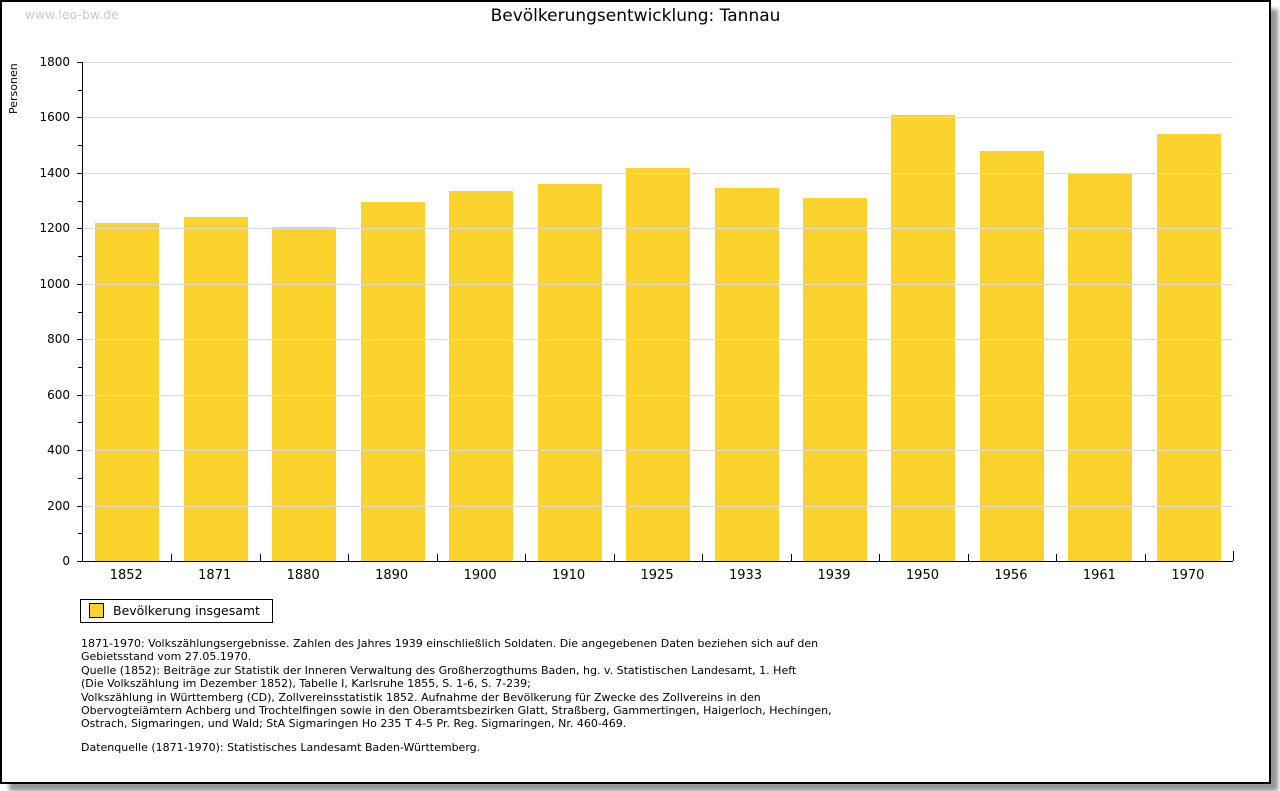  I want to click on bar-slot-1925, so click(658, 311).